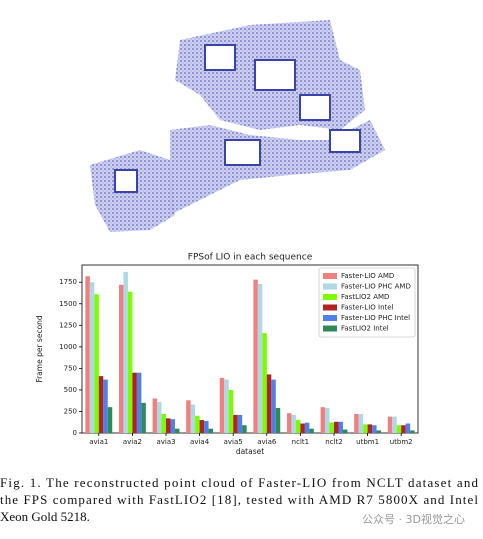 Image resolution: width=483 pixels, height=539 pixels. What do you see at coordinates (68, 347) in the screenshot?
I see `y-tick-label: 1000` at bounding box center [68, 347].